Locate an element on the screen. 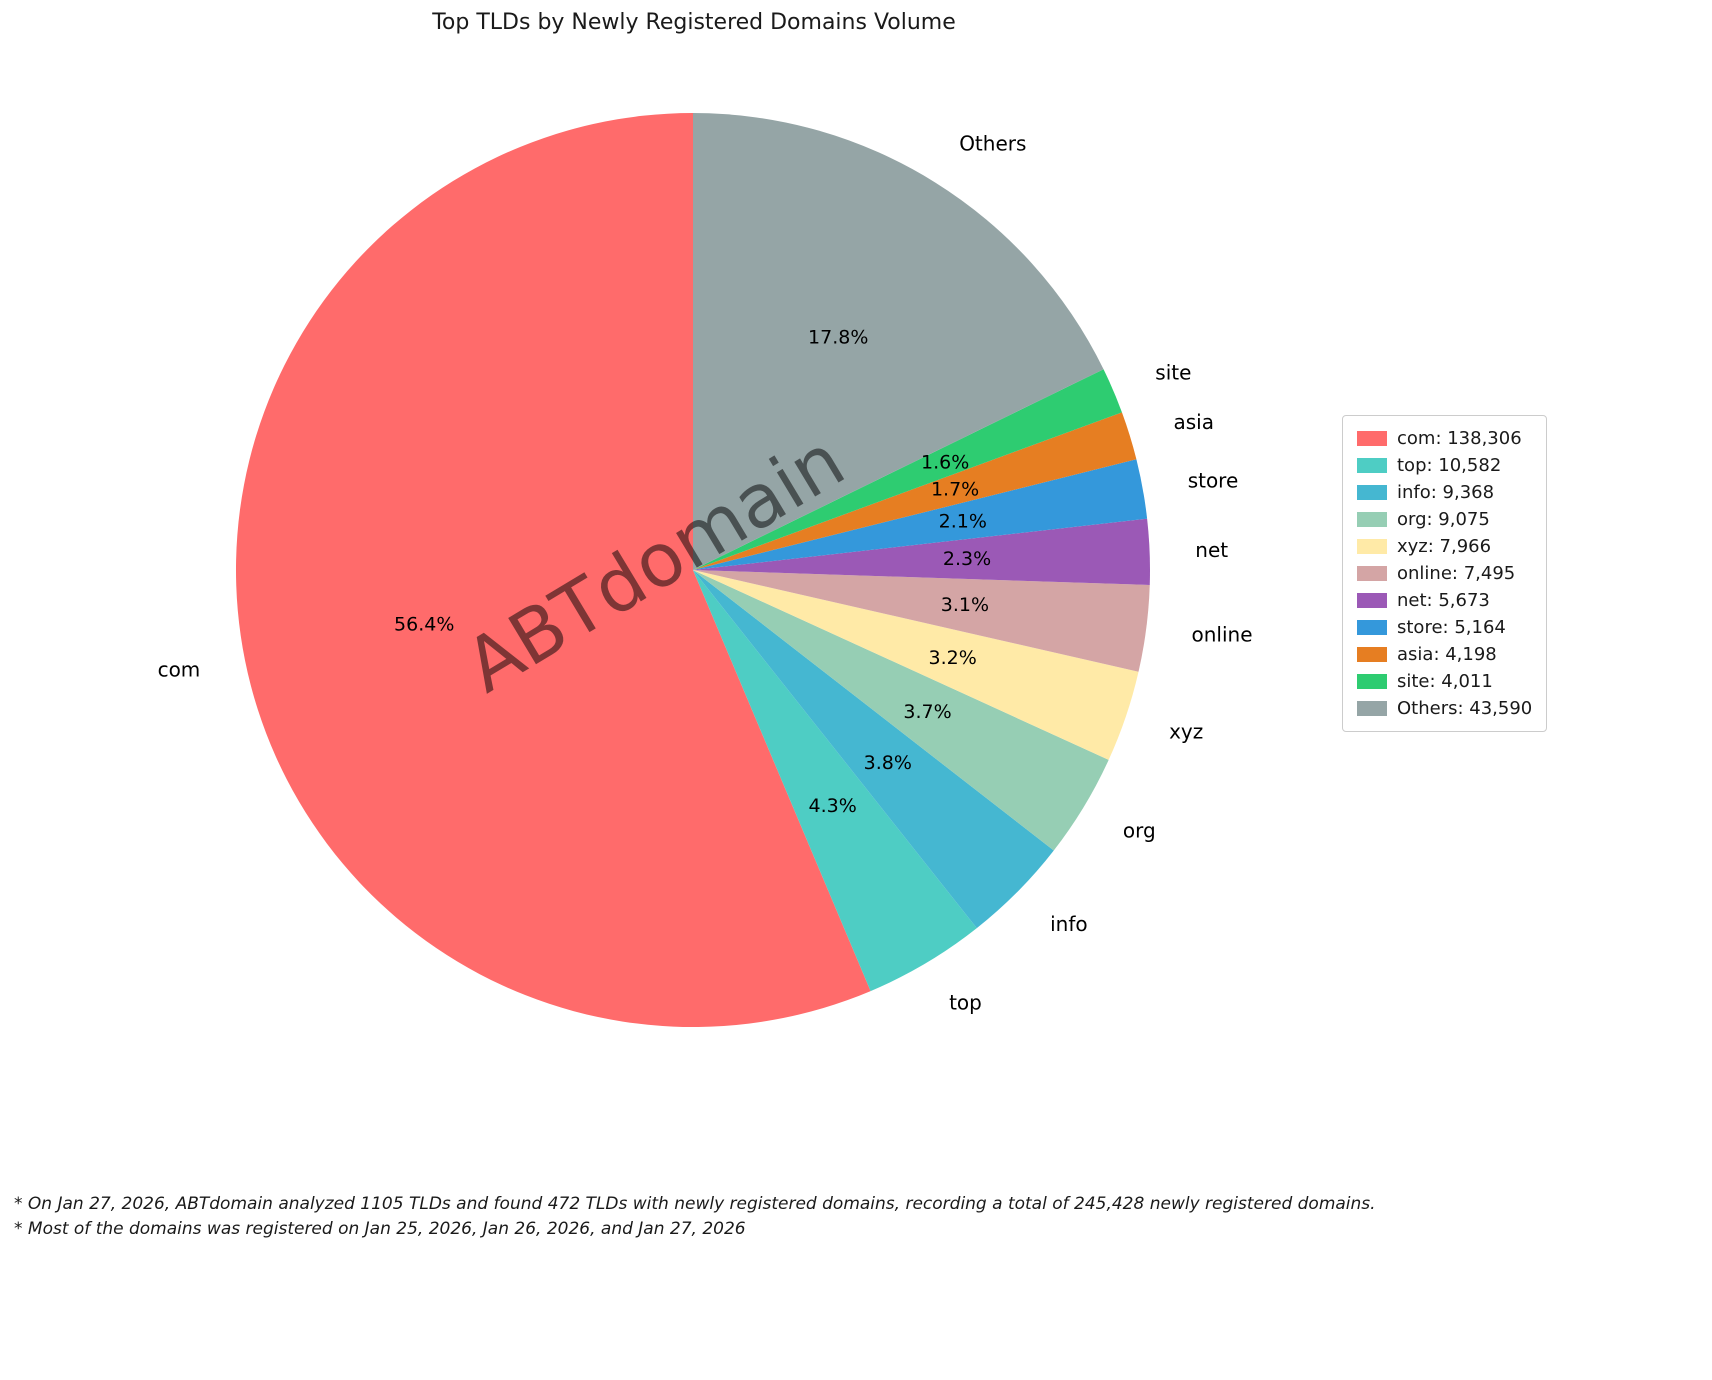  legend-item-asia: asia: 4,198 is located at coordinates (1444, 654).